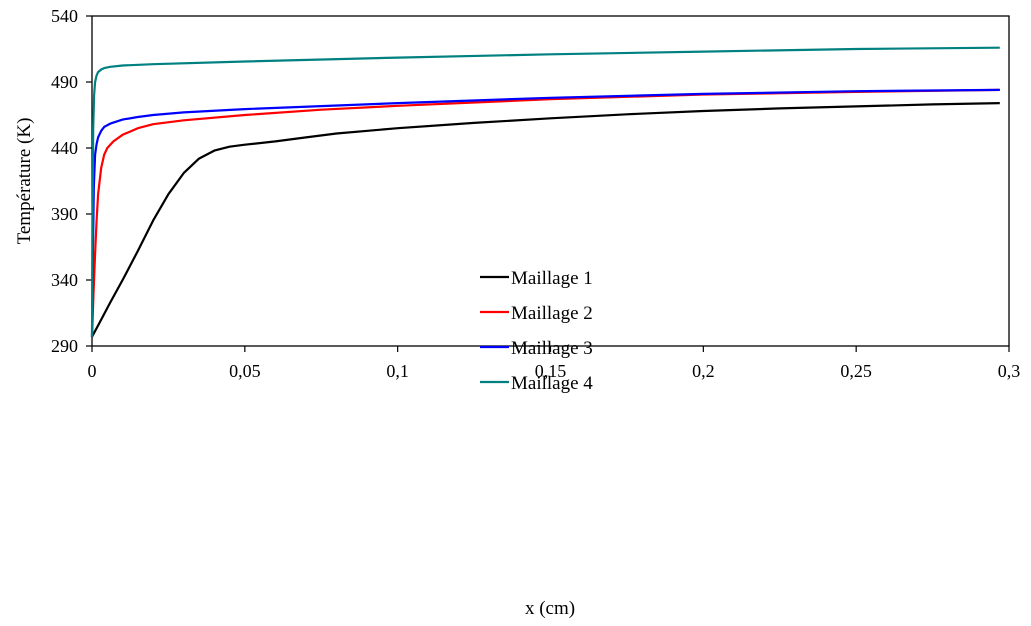  What do you see at coordinates (1009, 371) in the screenshot?
I see `x-tick-label: 0,3` at bounding box center [1009, 371].